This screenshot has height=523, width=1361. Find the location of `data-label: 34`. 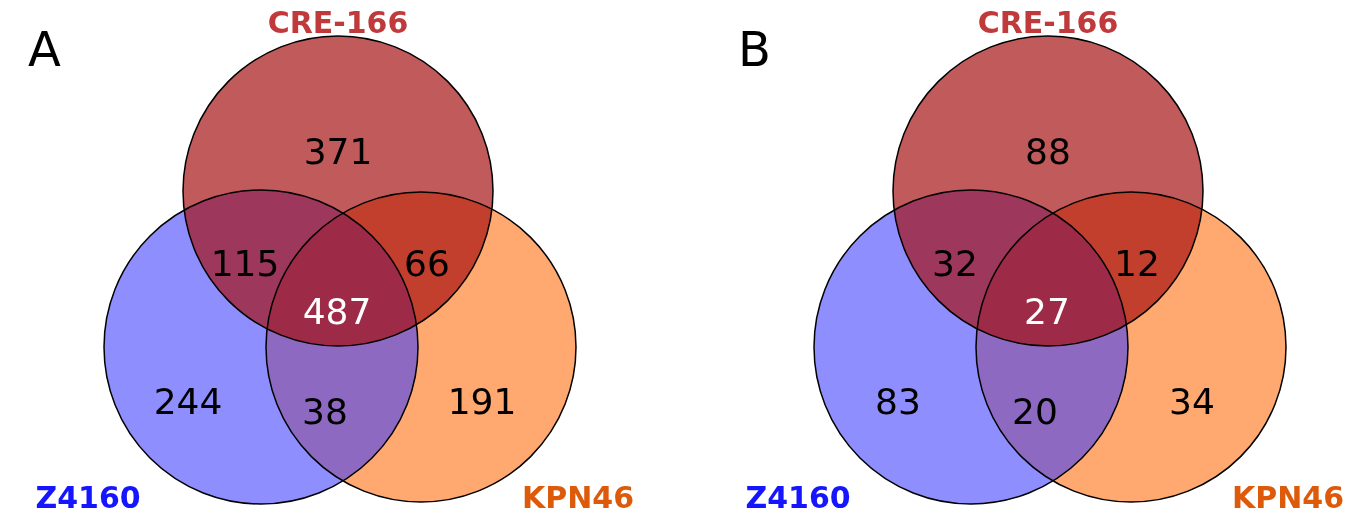

data-label: 34 is located at coordinates (1192, 401).